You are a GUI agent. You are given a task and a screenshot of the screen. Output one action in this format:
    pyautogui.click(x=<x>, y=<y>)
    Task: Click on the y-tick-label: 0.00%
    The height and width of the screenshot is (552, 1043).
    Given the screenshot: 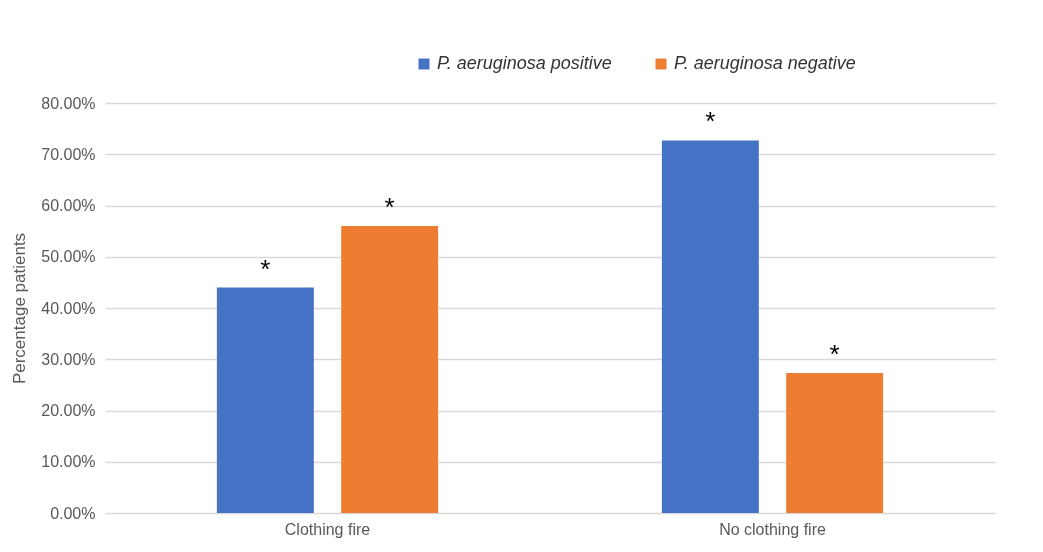 What is the action you would take?
    pyautogui.click(x=73, y=513)
    